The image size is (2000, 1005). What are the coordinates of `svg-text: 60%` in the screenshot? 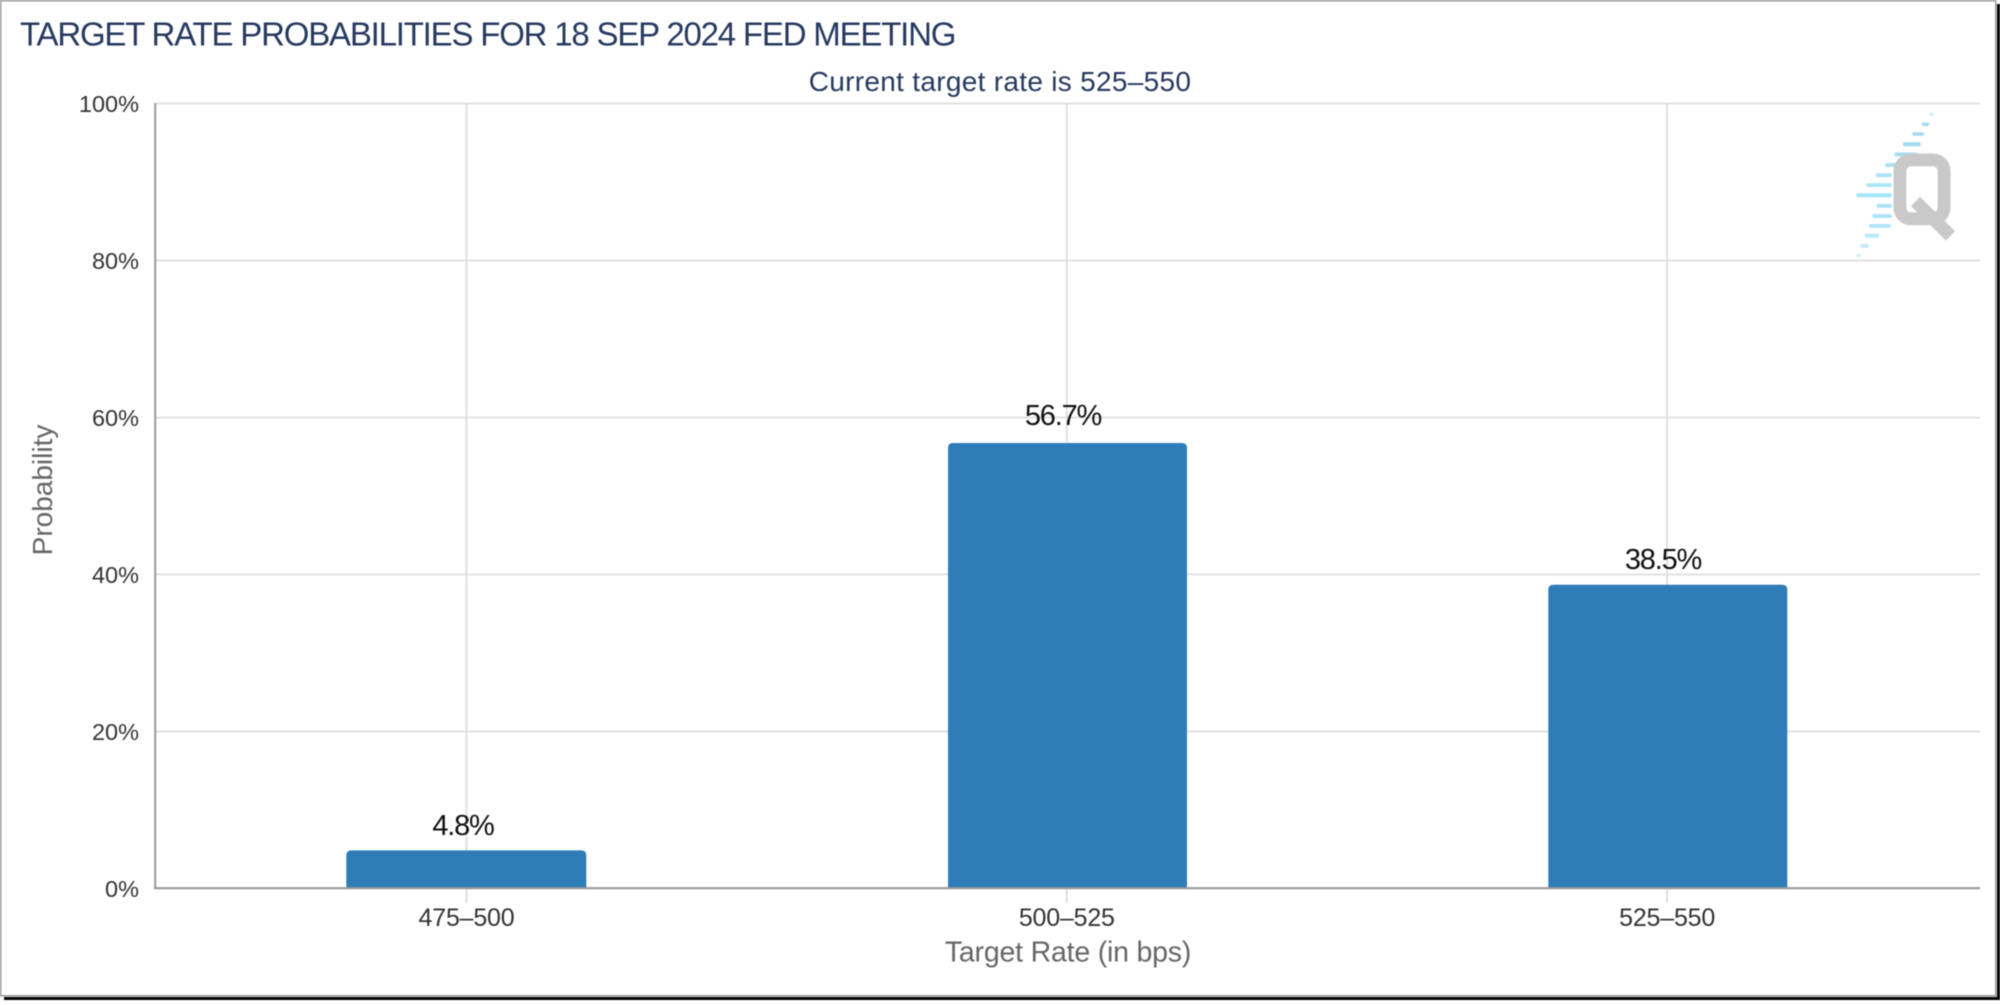 It's located at (115, 418).